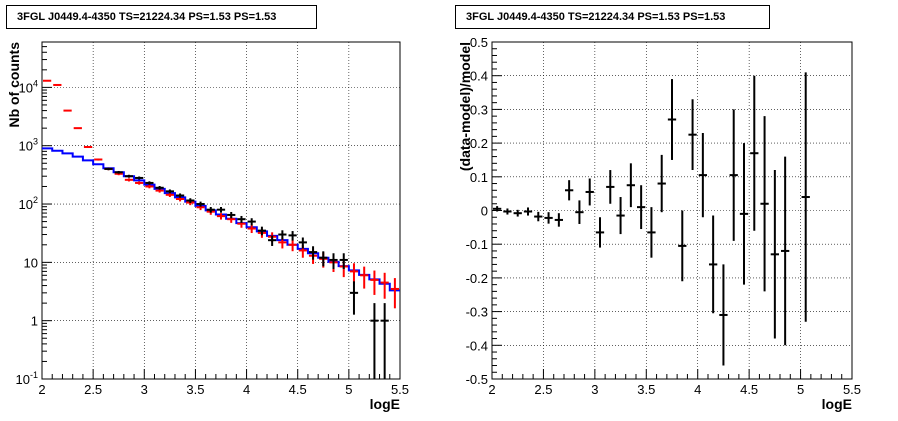 The width and height of the screenshot is (898, 421). Describe the element at coordinates (484, 211) in the screenshot. I see `right-y-tick-label: 0` at that location.